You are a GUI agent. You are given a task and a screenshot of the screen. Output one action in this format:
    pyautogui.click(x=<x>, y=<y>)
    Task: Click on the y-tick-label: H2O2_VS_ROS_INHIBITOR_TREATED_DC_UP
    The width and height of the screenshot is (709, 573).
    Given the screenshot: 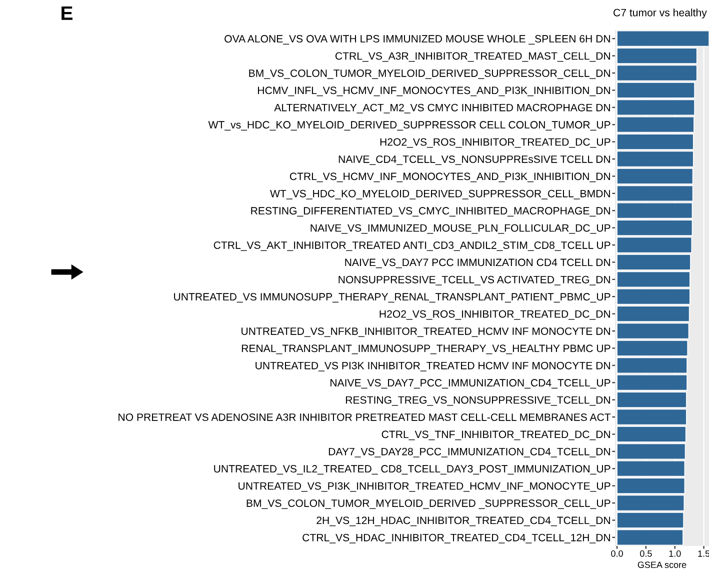 What is the action you would take?
    pyautogui.click(x=495, y=143)
    